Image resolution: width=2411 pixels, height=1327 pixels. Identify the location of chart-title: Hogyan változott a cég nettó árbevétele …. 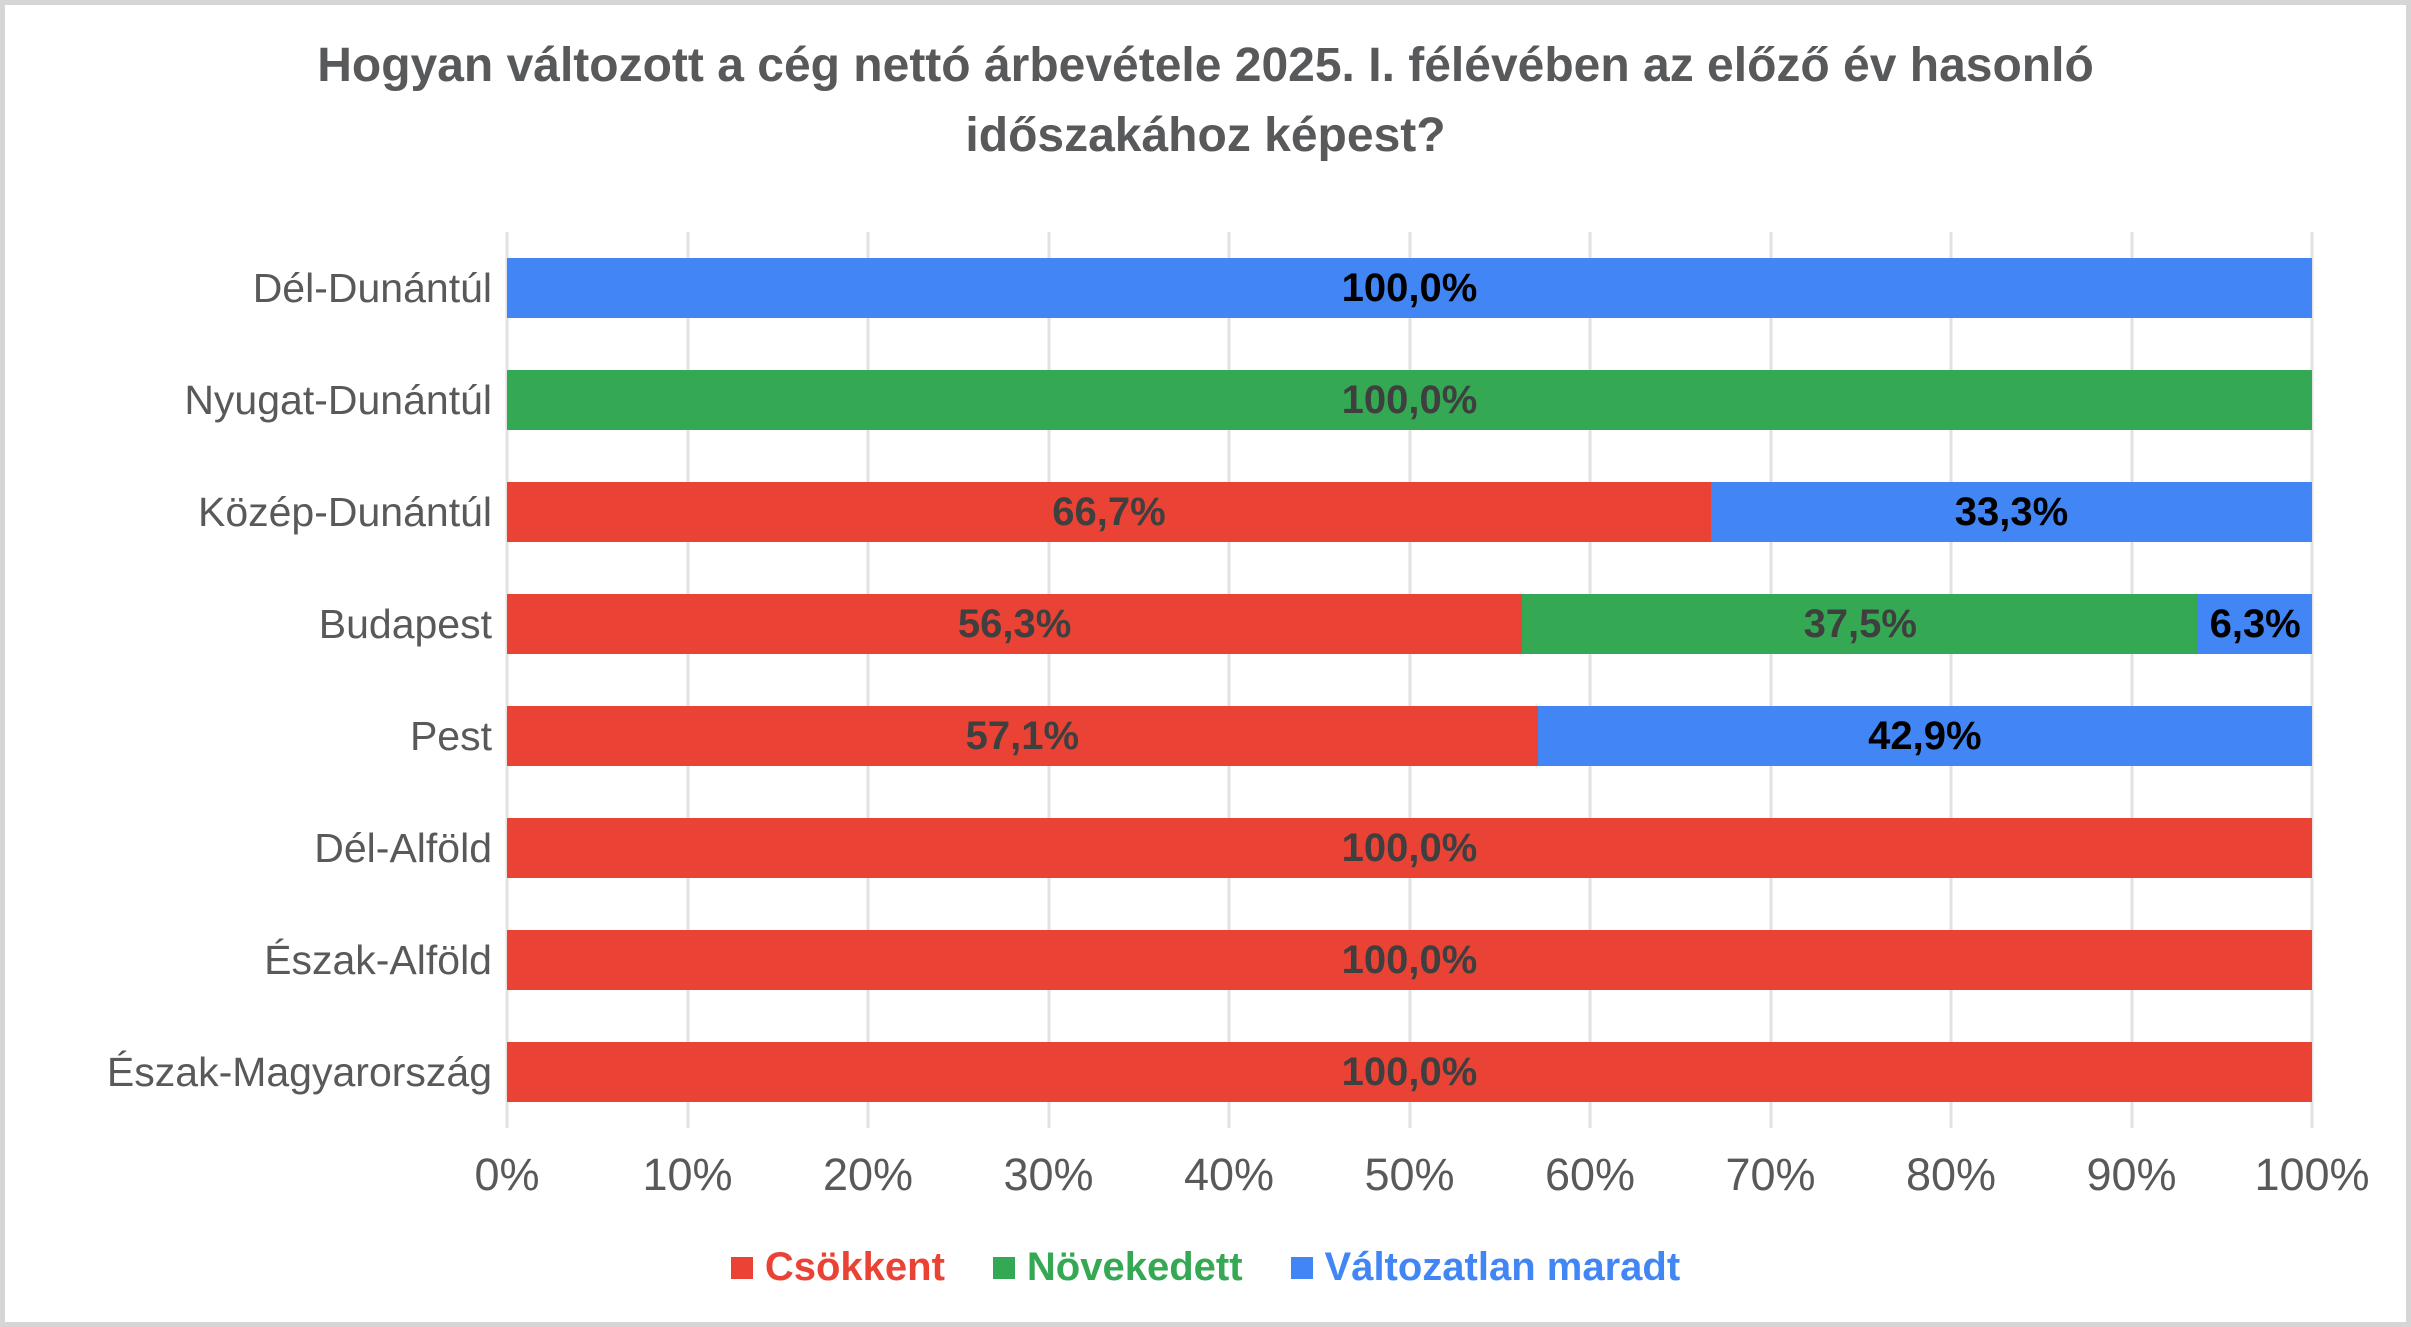
(1205, 100).